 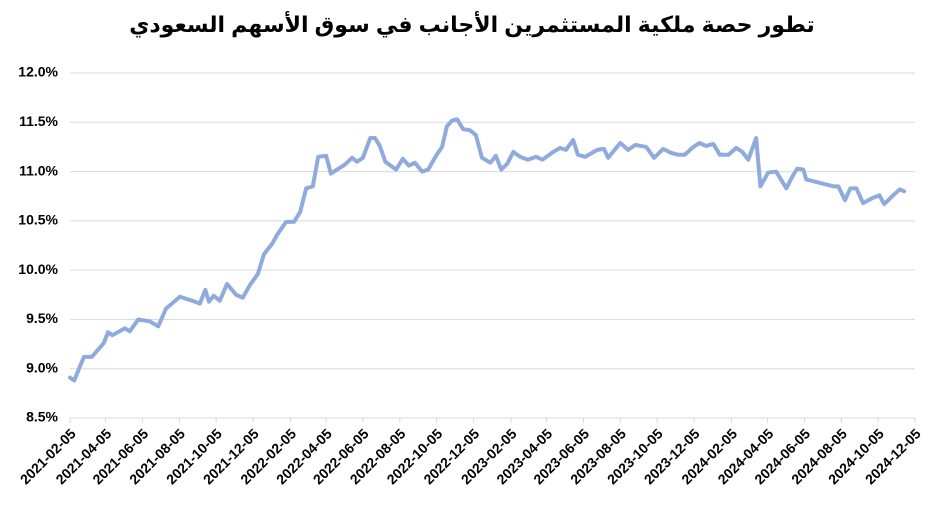 I want to click on y-tick-label: 9.5%, so click(x=42, y=318).